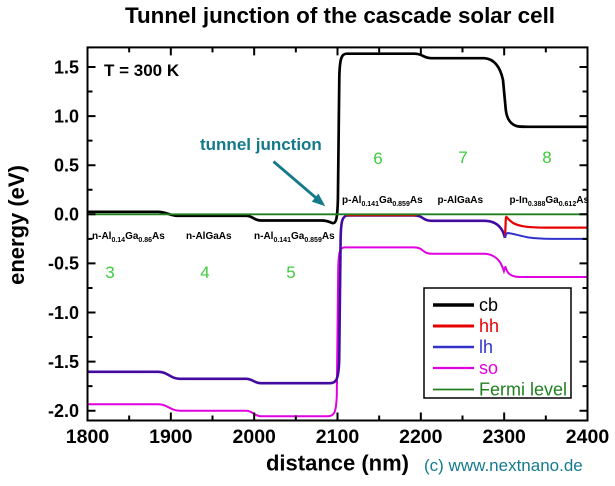 The height and width of the screenshot is (486, 615). What do you see at coordinates (255, 437) in the screenshot?
I see `svg-text: 2000` at bounding box center [255, 437].